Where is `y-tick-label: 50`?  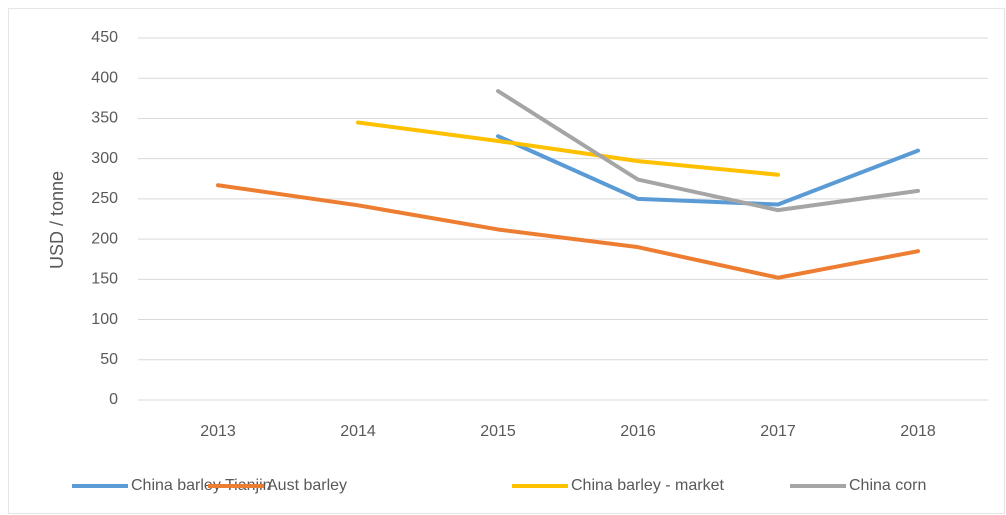 y-tick-label: 50 is located at coordinates (109, 359).